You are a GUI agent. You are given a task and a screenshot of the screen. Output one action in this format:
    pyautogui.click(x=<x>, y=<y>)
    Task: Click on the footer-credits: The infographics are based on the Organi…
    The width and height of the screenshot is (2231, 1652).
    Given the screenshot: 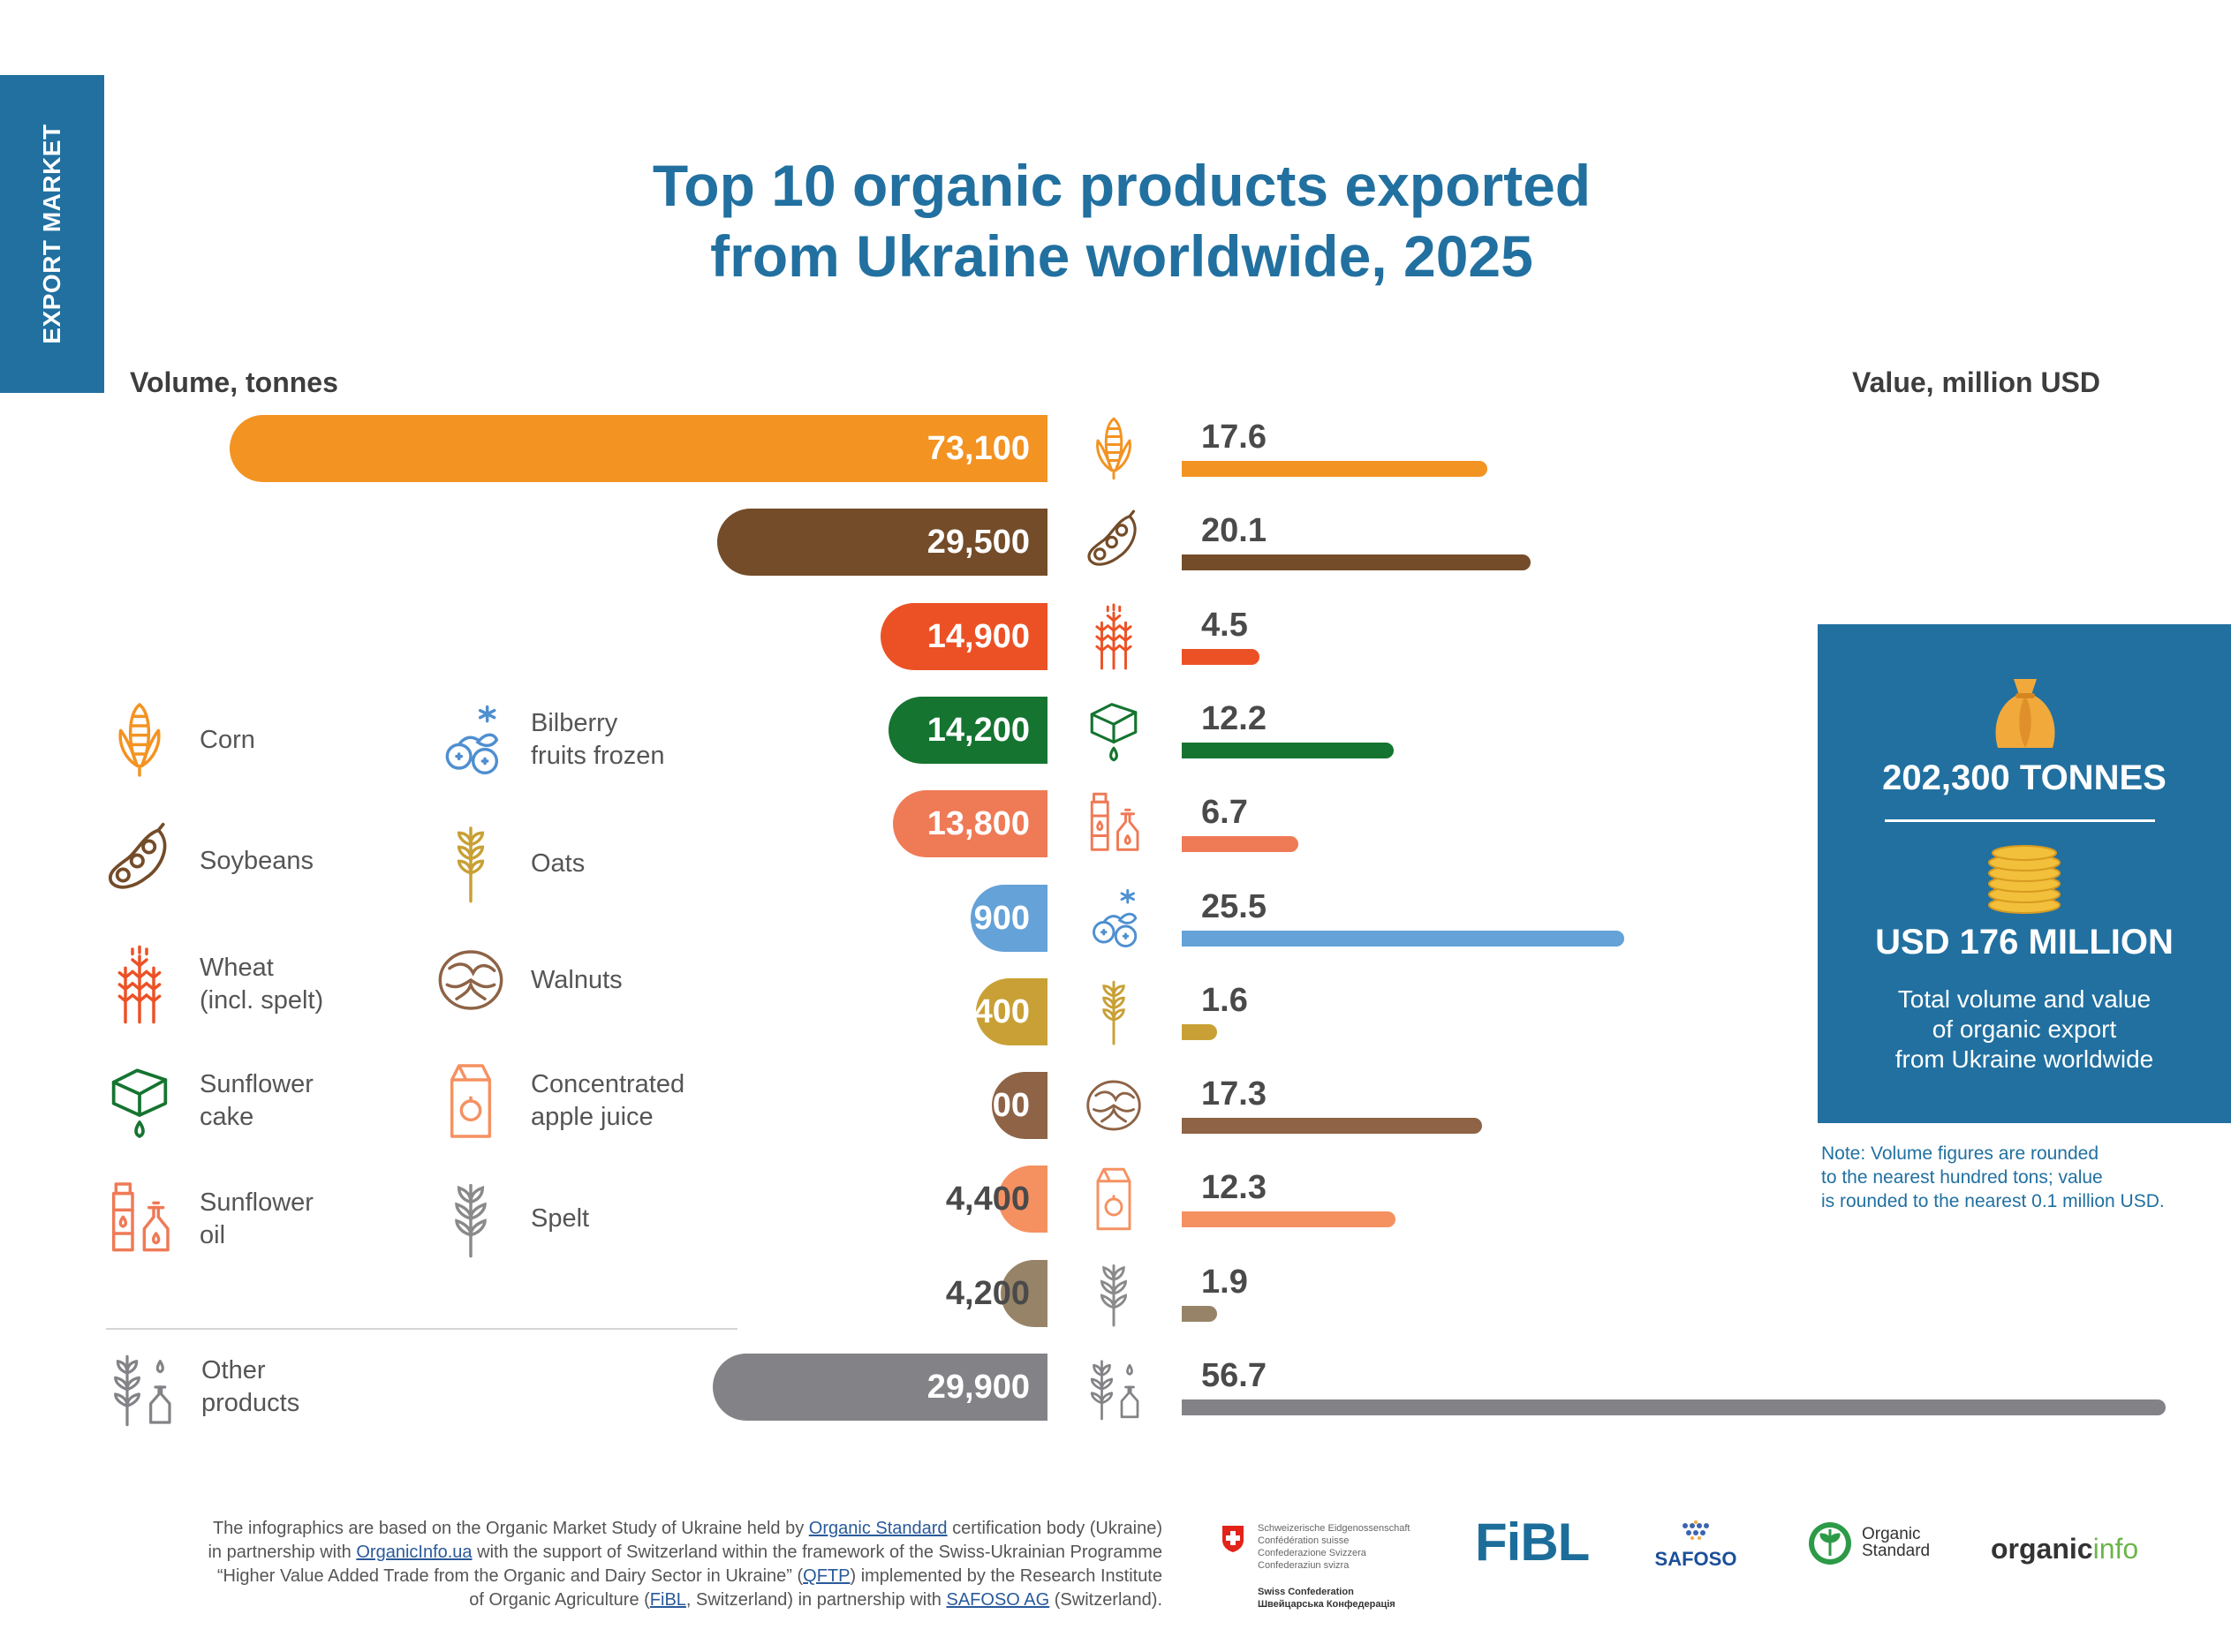 What is the action you would take?
    pyautogui.click(x=647, y=1565)
    